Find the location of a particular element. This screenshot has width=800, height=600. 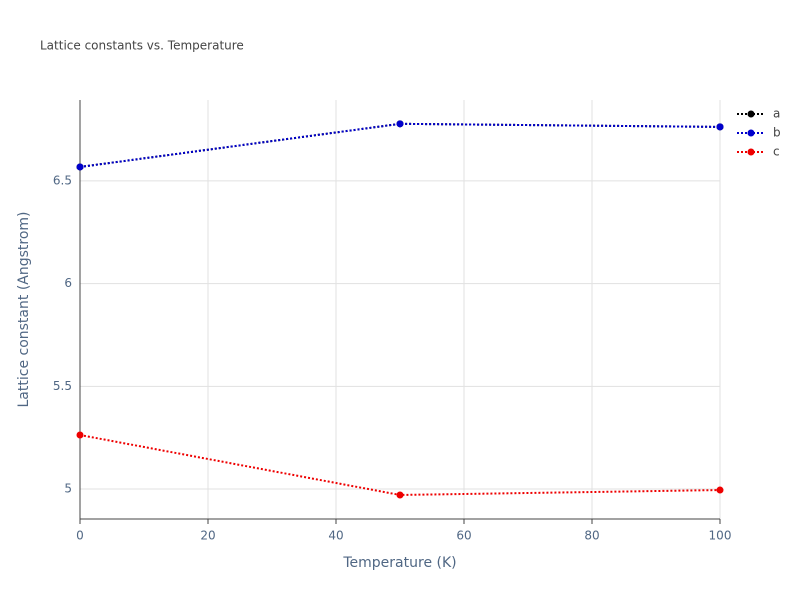

legend-label: a is located at coordinates (776, 114).